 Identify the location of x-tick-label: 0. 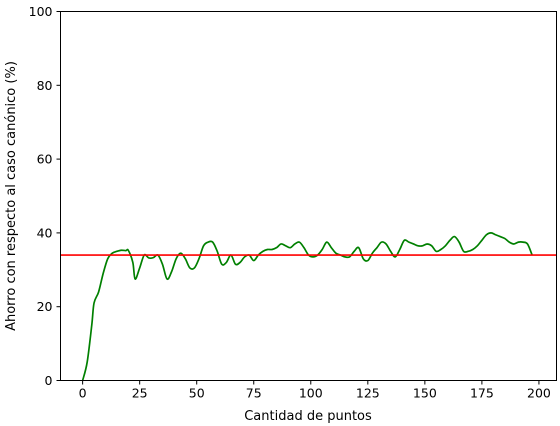
(83, 393).